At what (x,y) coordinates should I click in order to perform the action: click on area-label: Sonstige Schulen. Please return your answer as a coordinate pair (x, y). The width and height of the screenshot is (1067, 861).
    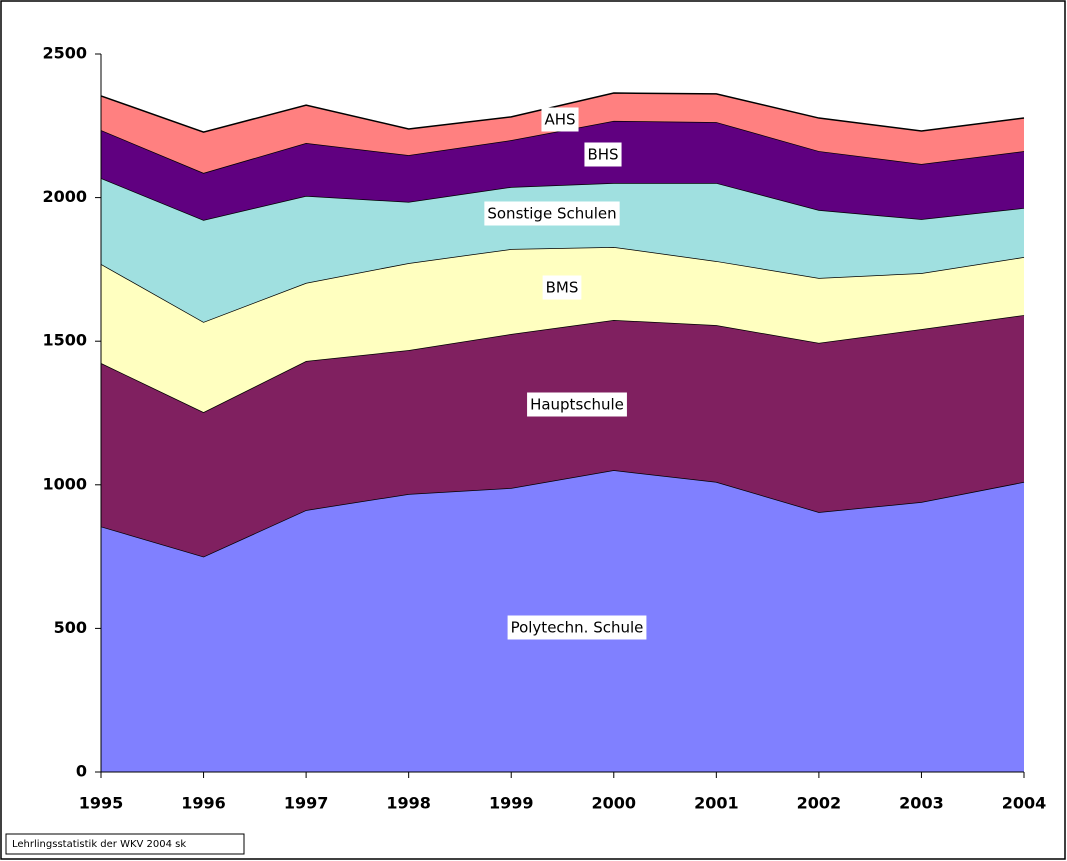
    Looking at the image, I should click on (551, 214).